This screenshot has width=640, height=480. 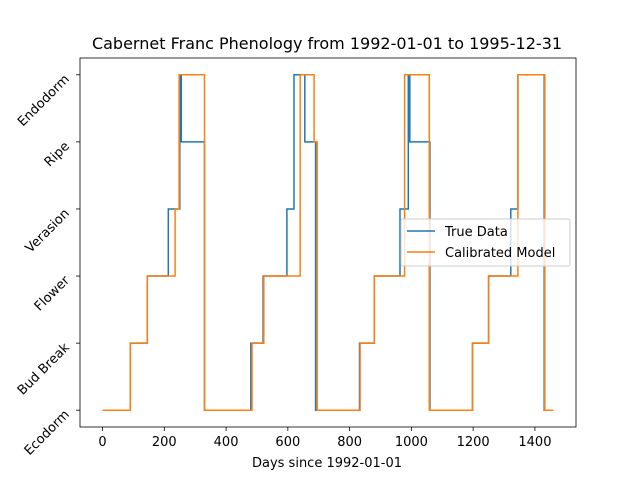 I want to click on x-tick-label: 1400, so click(x=534, y=442).